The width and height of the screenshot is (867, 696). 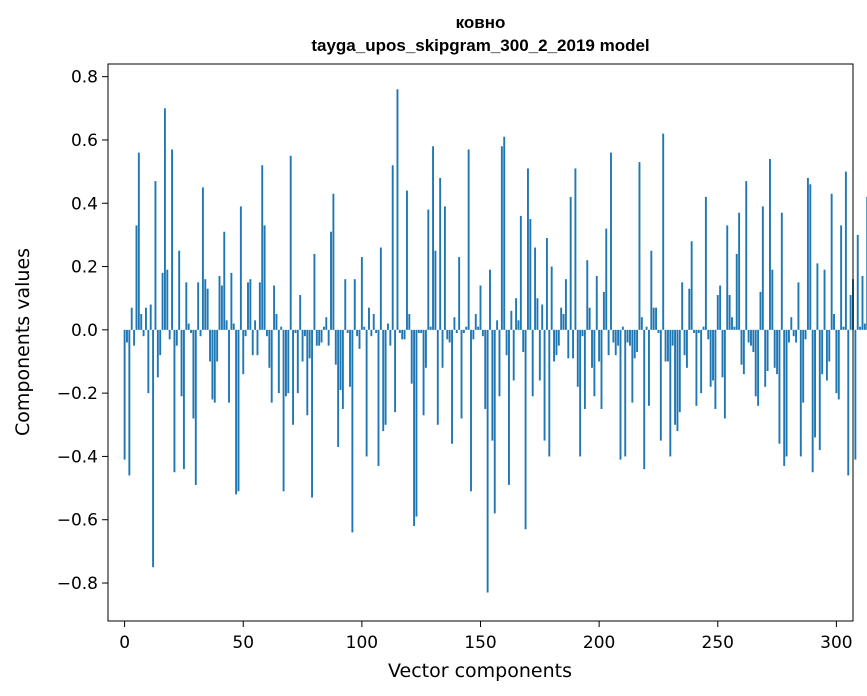 I want to click on y-tick-label: −0.2, so click(x=77, y=394).